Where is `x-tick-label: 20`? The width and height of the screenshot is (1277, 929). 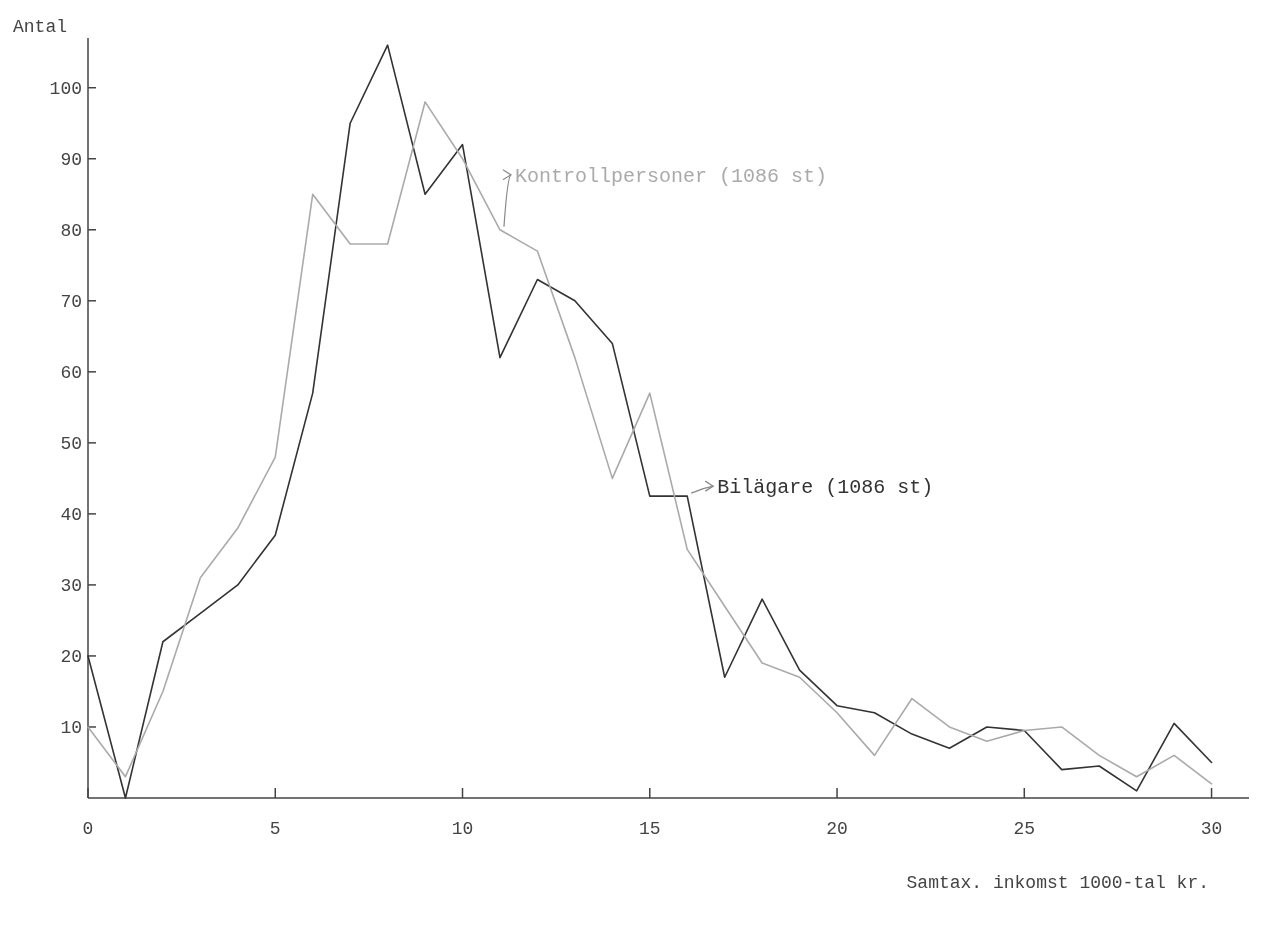
x-tick-label: 20 is located at coordinates (837, 829).